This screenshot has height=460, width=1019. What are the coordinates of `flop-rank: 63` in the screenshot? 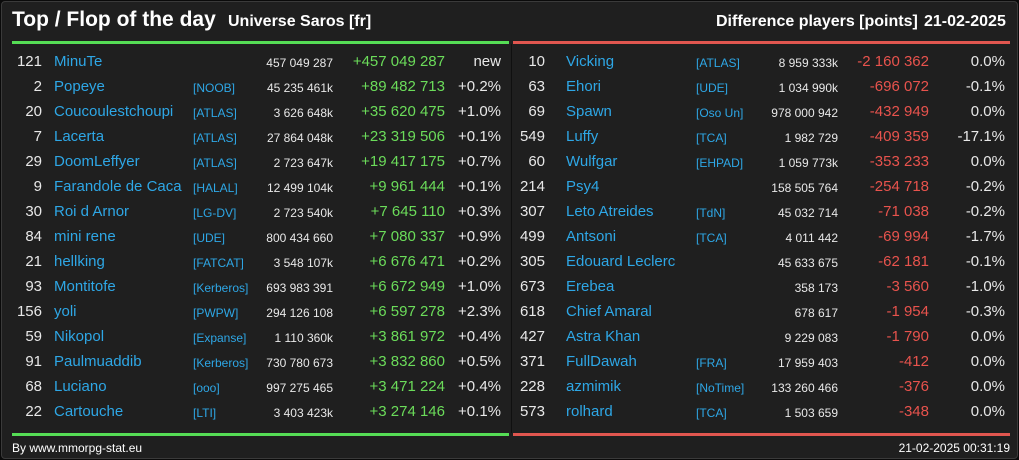 It's located at (536, 86).